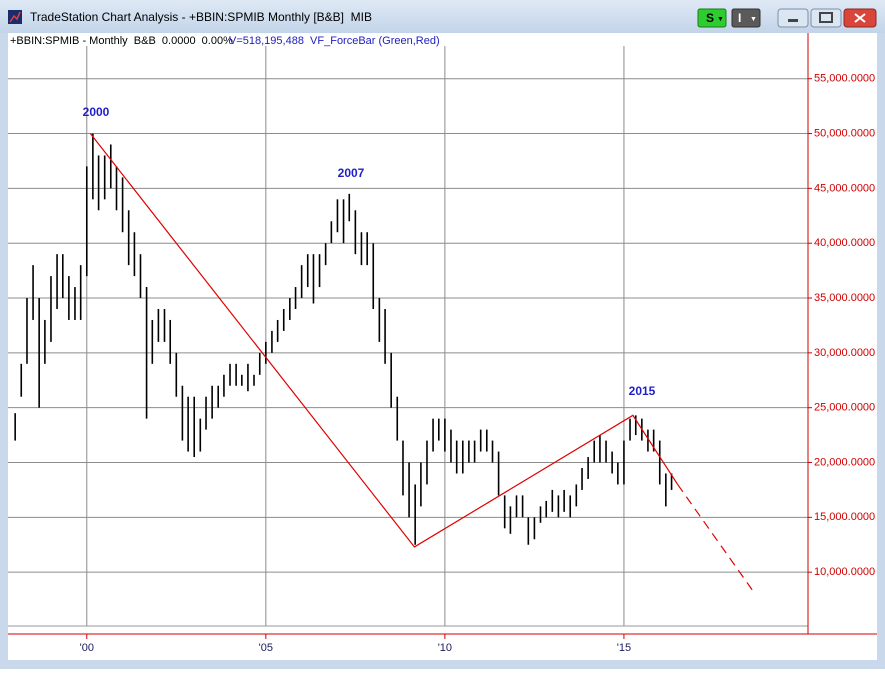 This screenshot has height=674, width=885. Describe the element at coordinates (844, 353) in the screenshot. I see `y-tick-label: 30,000.0000` at that location.